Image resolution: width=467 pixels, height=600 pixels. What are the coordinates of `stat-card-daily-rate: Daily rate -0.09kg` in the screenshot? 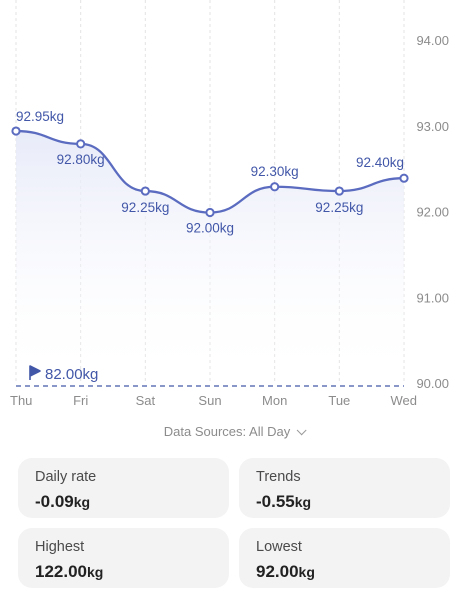 It's located at (123, 488).